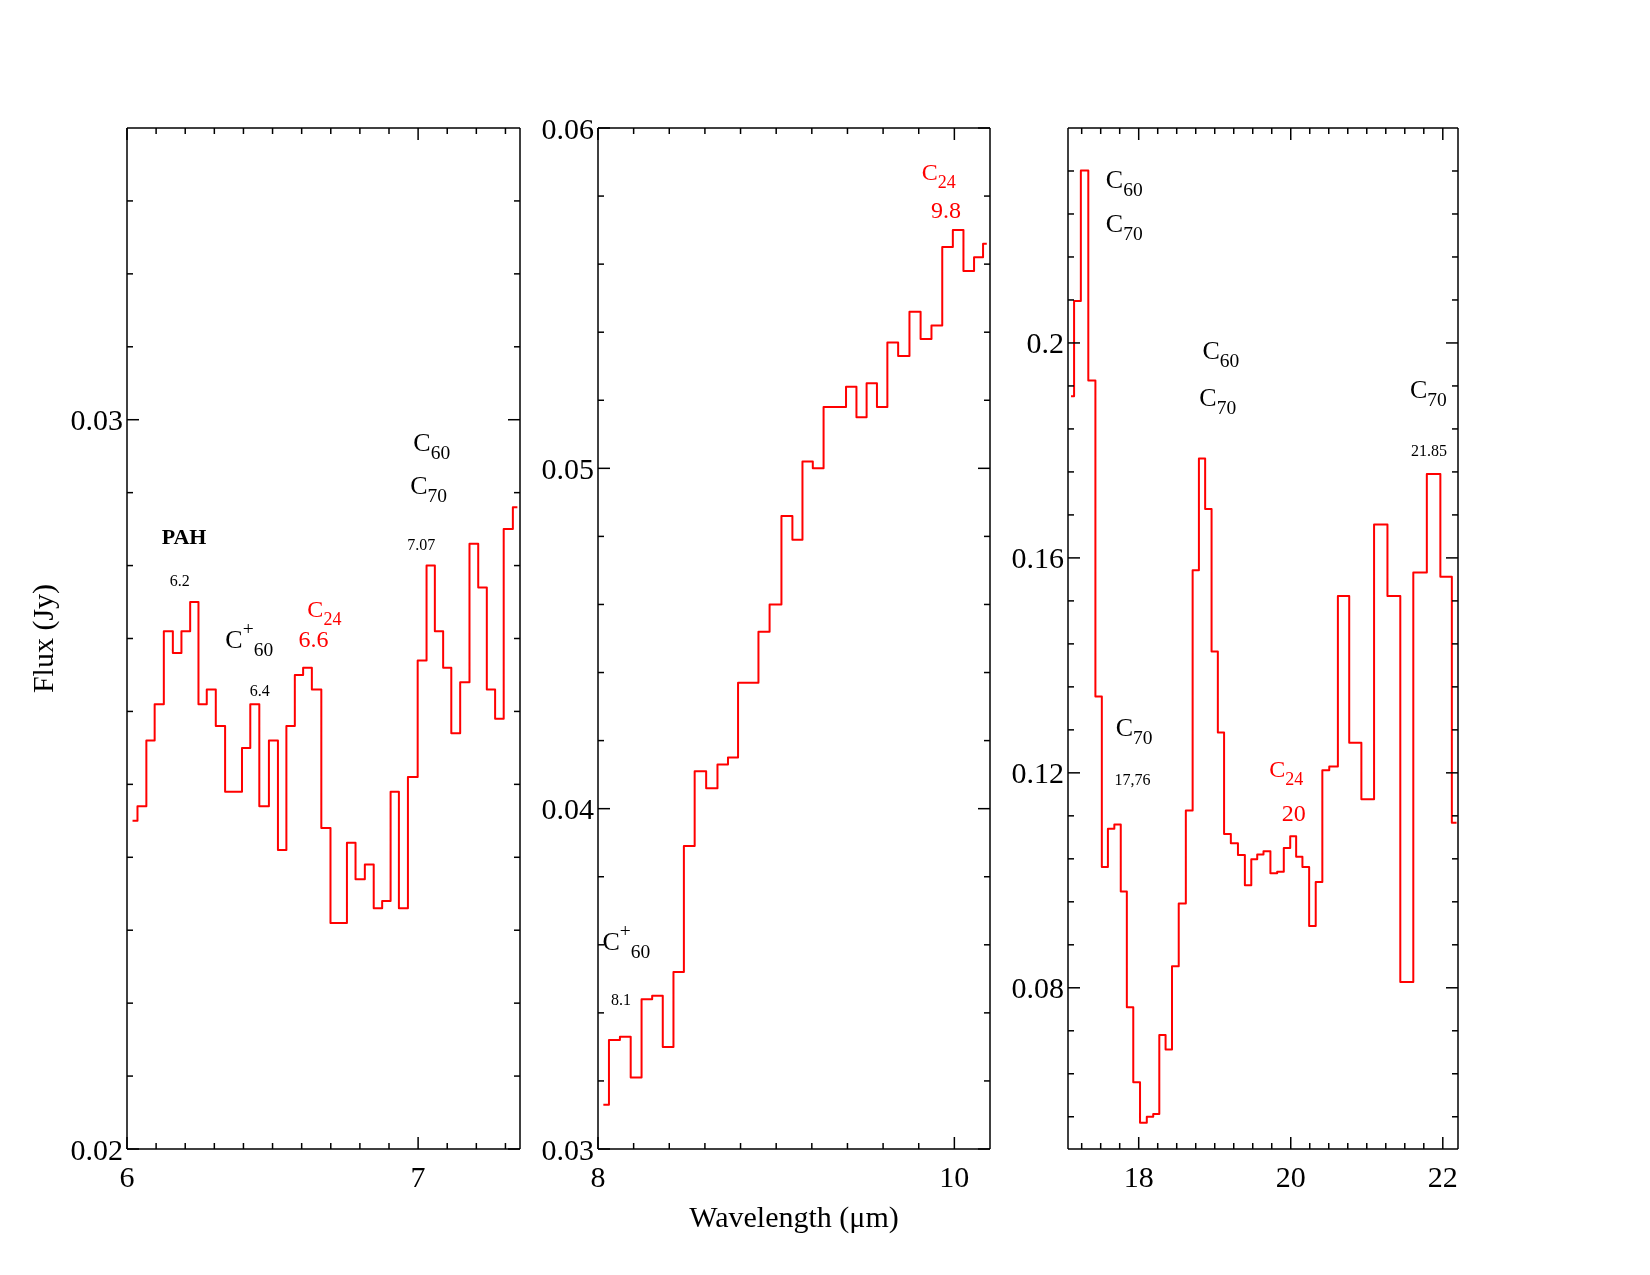  I want to click on y-tick-label: 0.03, so click(96, 420).